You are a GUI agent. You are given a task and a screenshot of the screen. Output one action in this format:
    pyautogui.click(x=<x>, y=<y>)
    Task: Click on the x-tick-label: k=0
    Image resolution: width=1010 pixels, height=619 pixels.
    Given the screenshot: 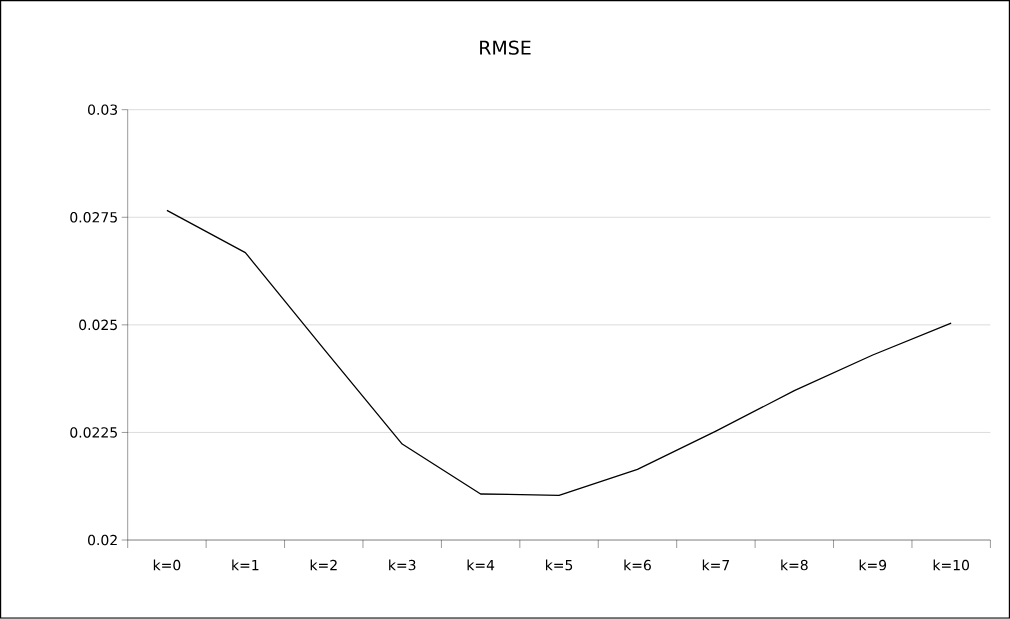 What is the action you would take?
    pyautogui.click(x=167, y=565)
    